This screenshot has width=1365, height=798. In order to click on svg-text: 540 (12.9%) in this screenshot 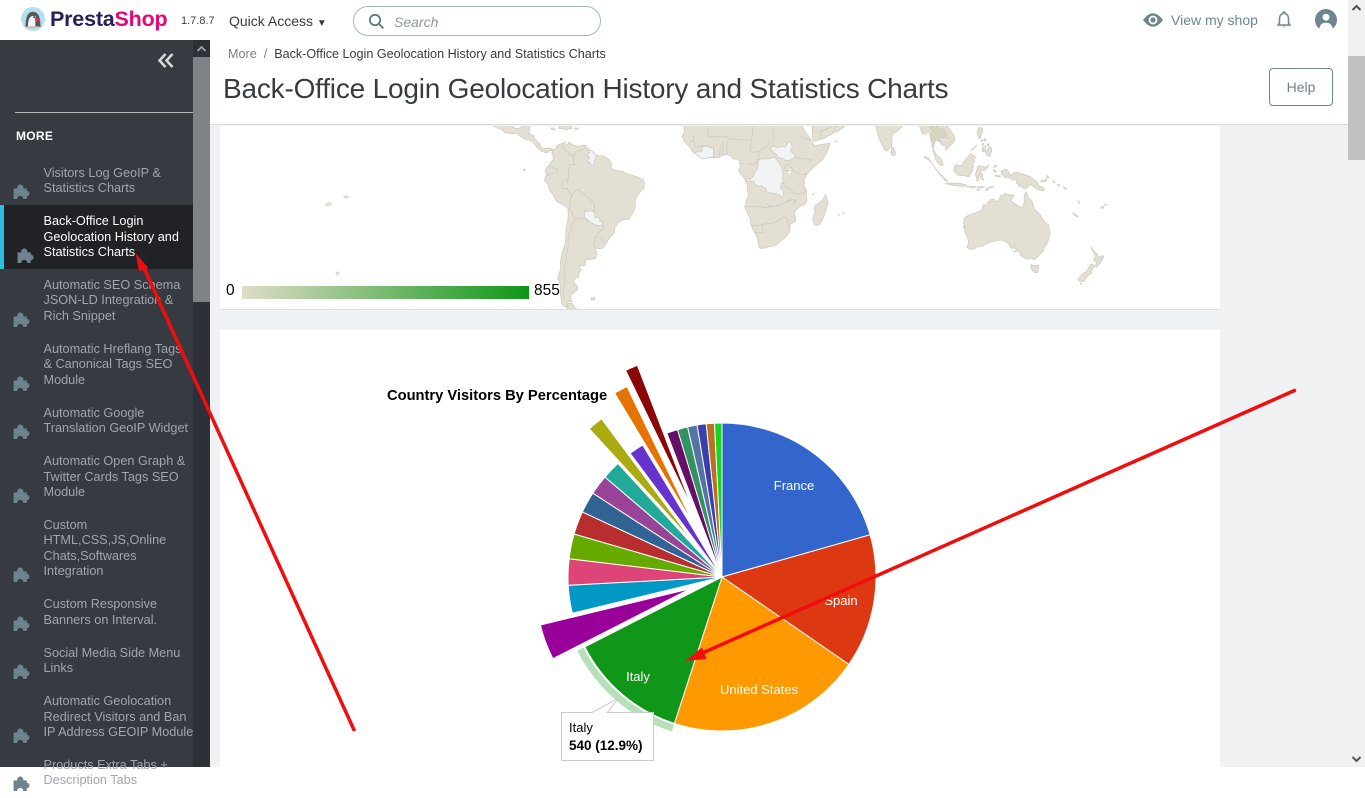, I will do `click(606, 745)`.